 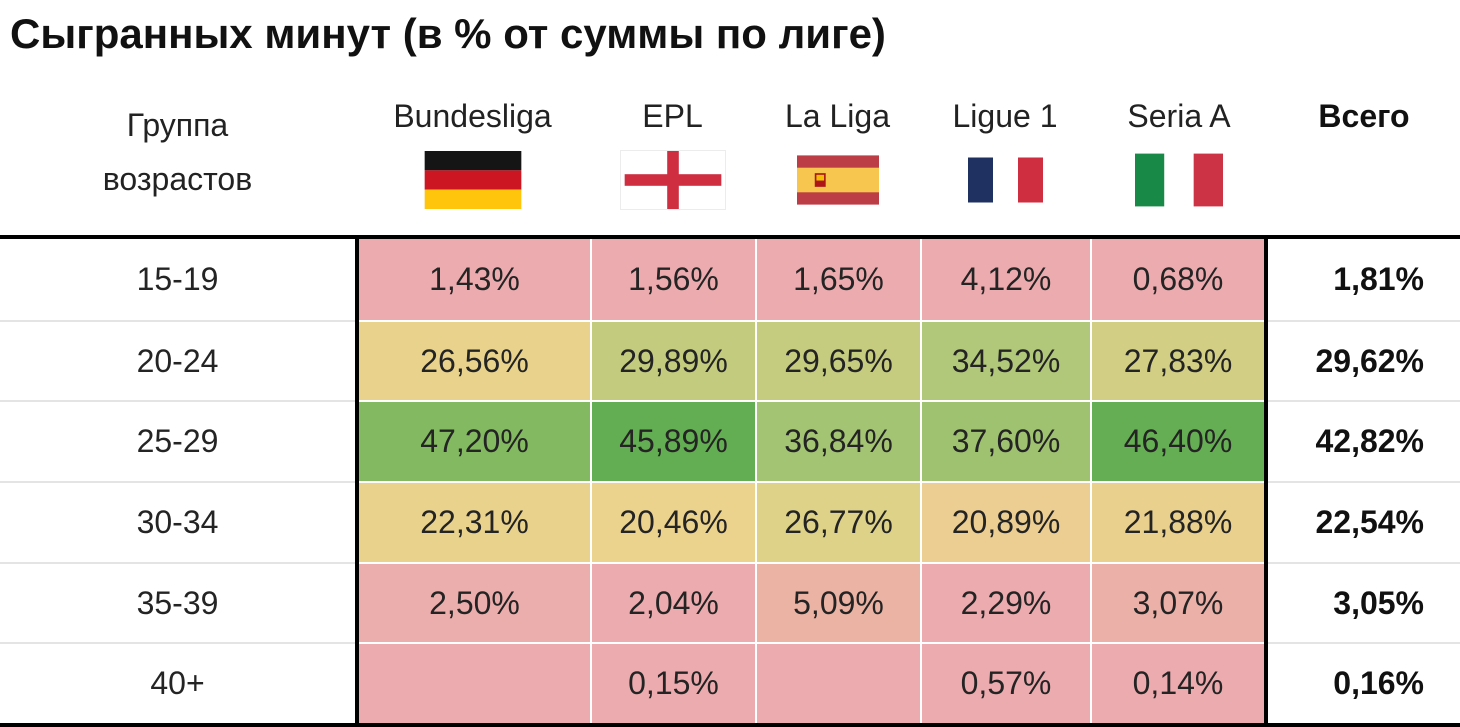 What do you see at coordinates (837, 180) in the screenshot?
I see `spain-flag-icon` at bounding box center [837, 180].